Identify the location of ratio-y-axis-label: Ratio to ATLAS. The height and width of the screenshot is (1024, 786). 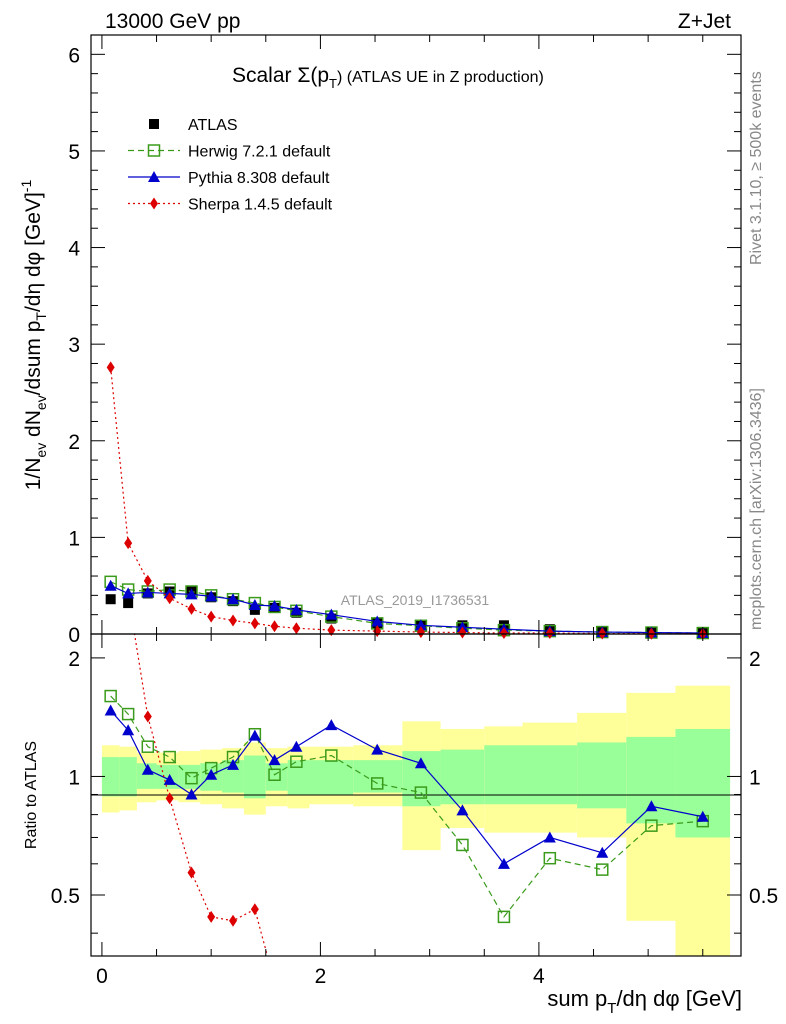
(31, 795).